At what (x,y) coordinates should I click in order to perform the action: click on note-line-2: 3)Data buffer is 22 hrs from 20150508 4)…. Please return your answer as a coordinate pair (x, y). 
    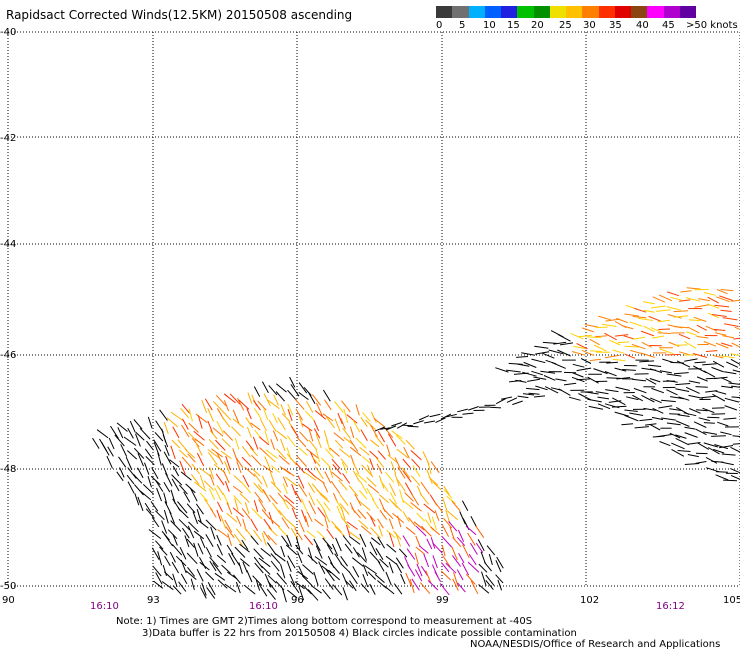
    Looking at the image, I should click on (359, 633).